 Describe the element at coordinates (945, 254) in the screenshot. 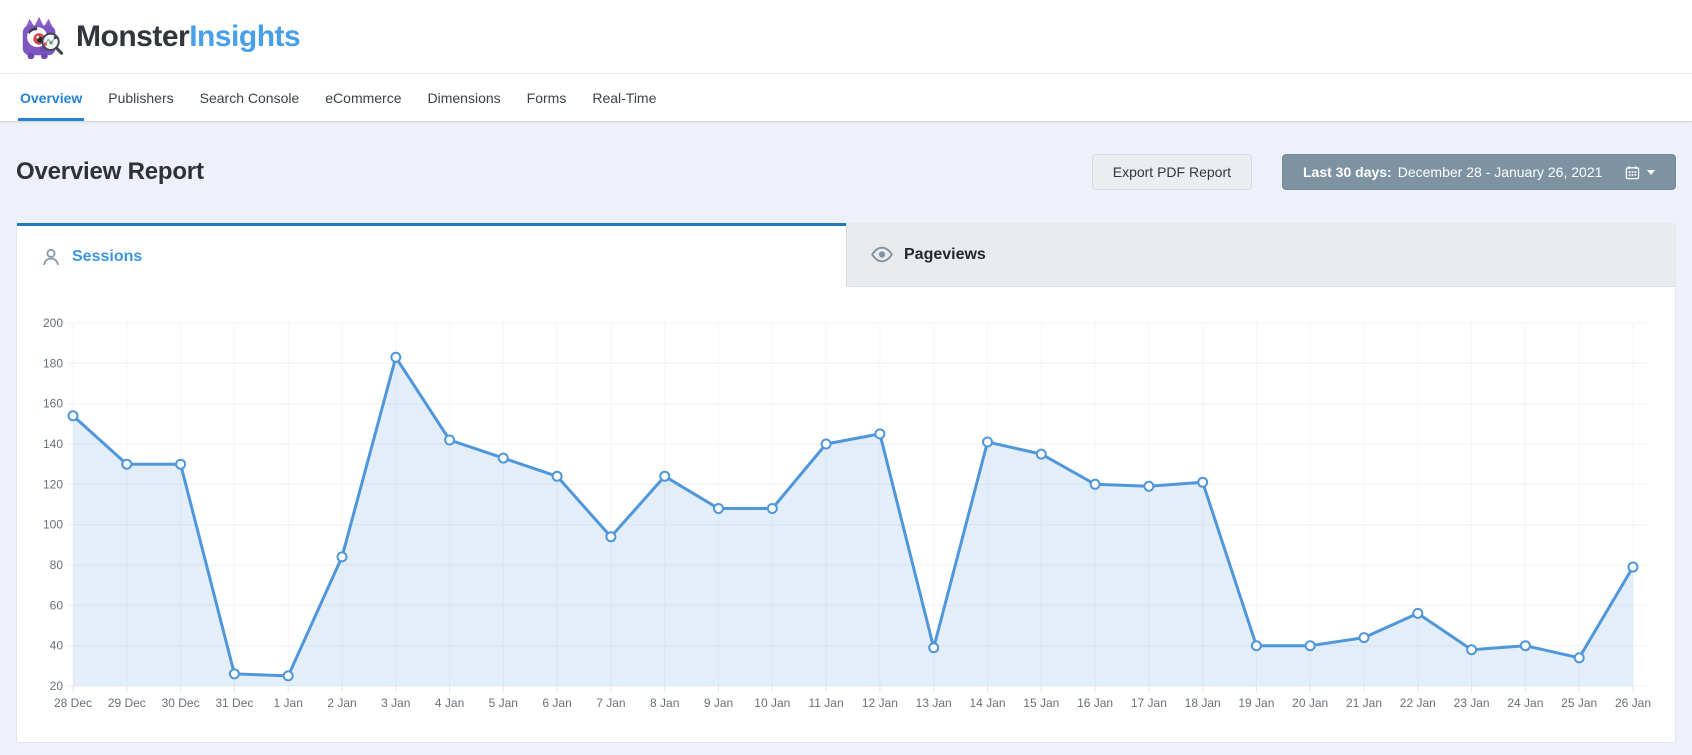

I see `tab-pageviews-label: Pageviews` at that location.